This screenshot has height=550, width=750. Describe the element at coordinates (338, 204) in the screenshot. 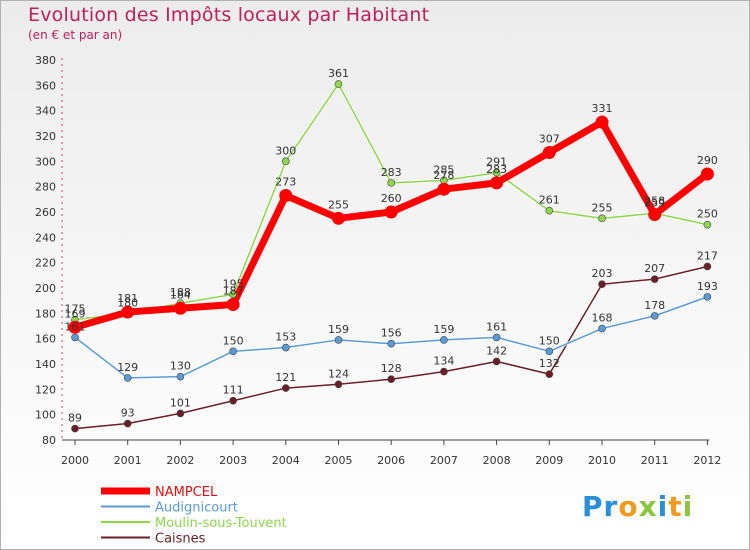

I see `data-label-nampcel: 255` at that location.